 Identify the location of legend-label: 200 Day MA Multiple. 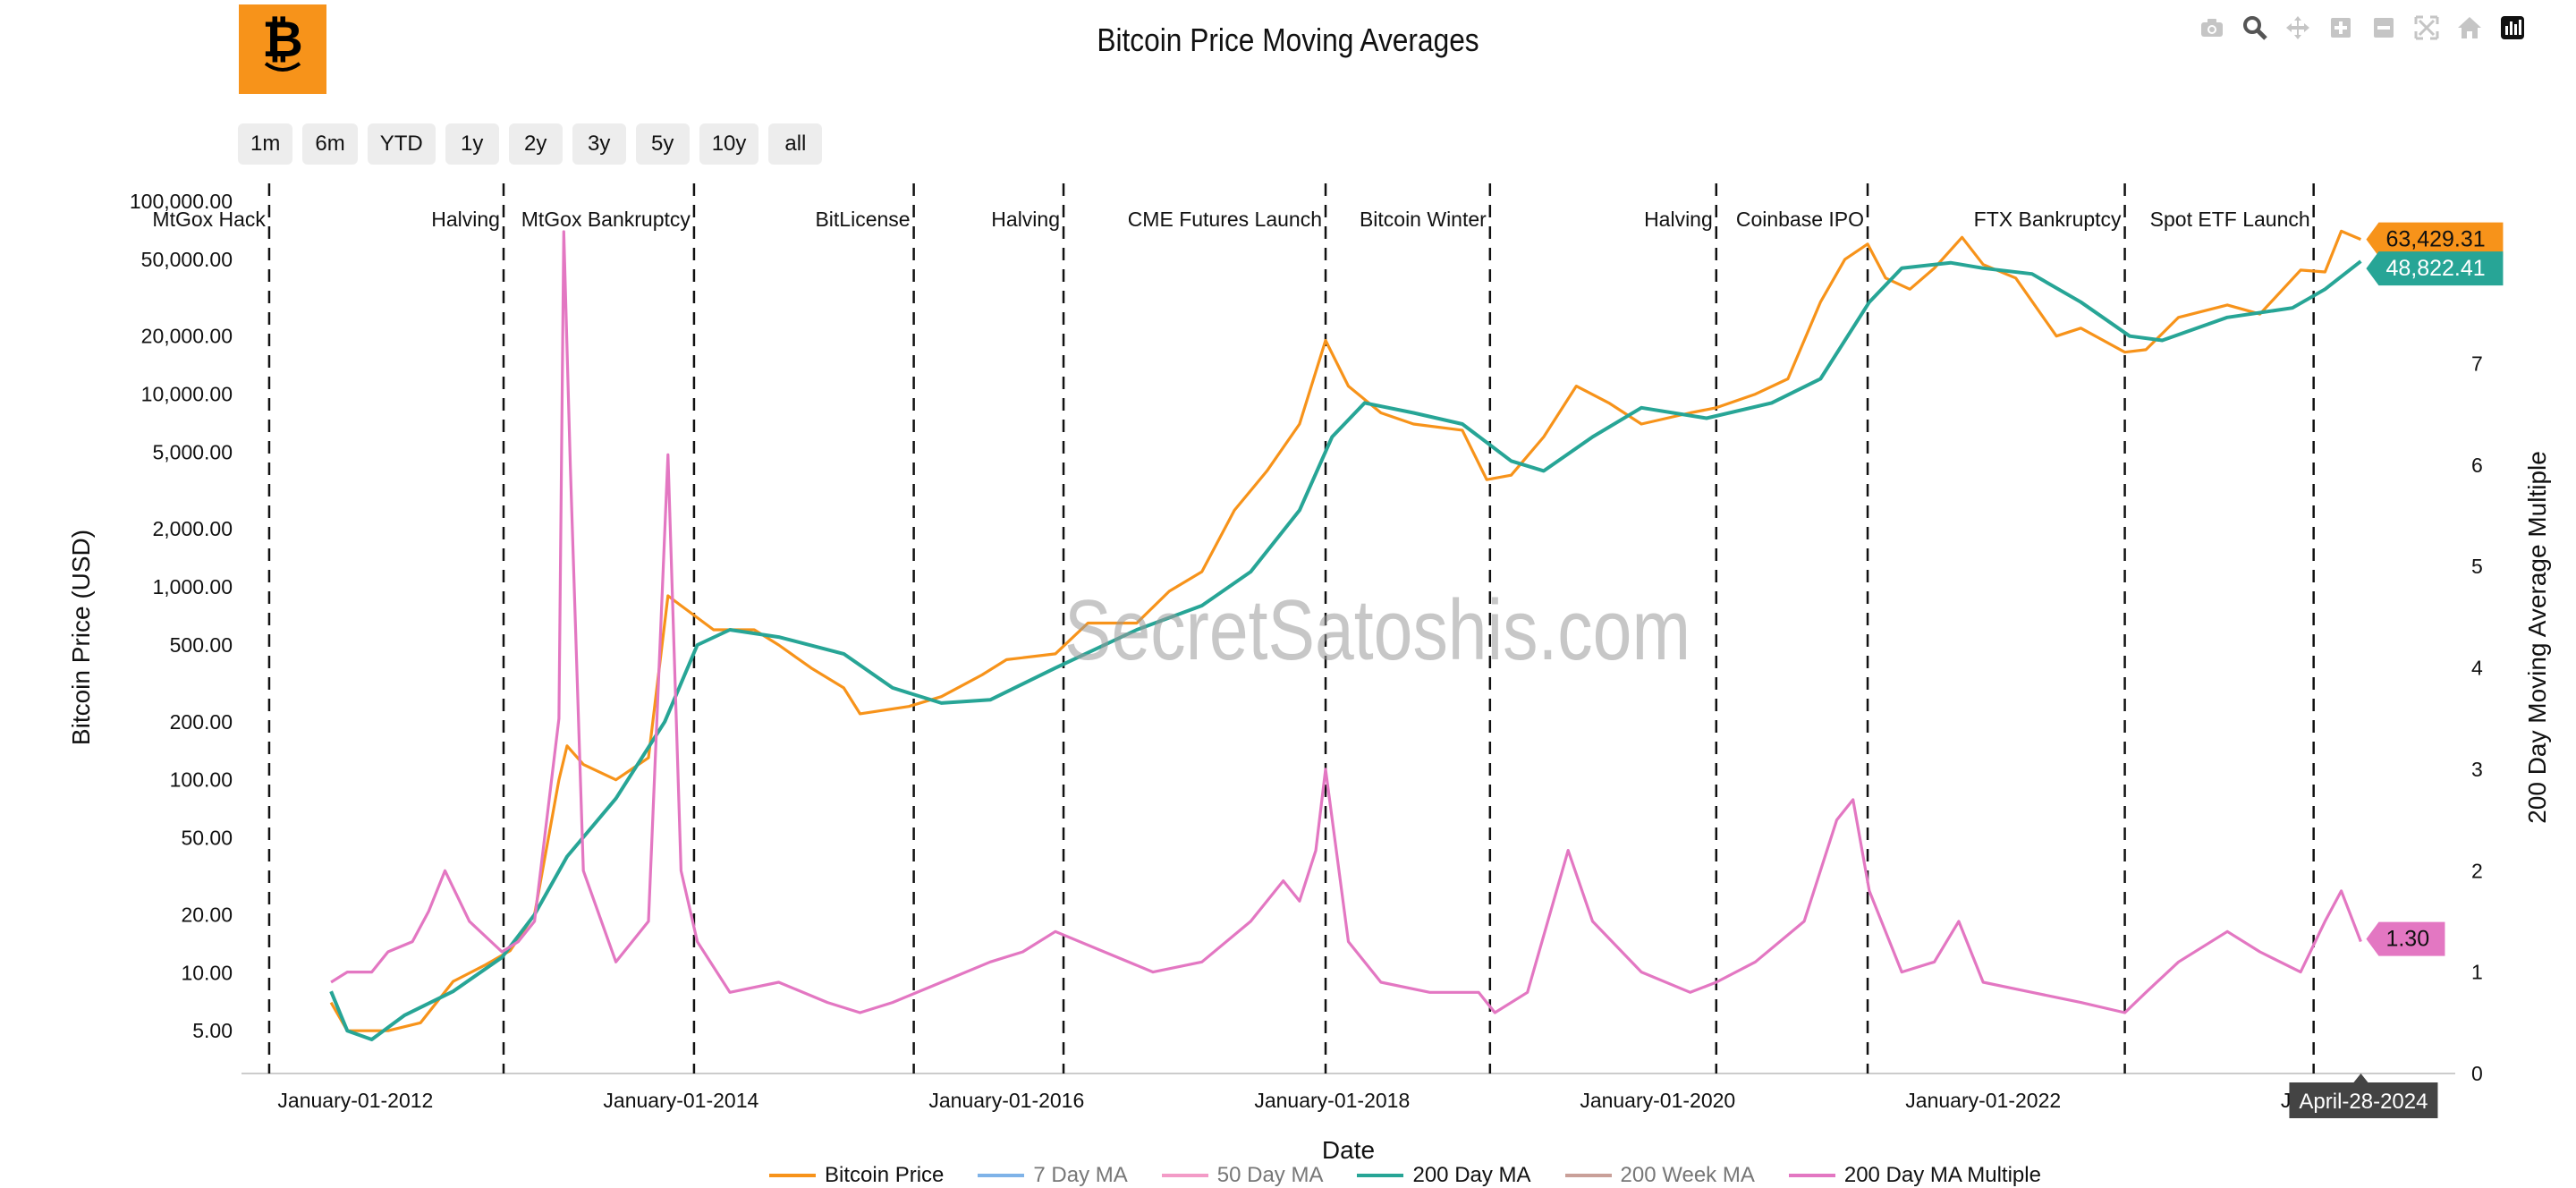
(1942, 1175).